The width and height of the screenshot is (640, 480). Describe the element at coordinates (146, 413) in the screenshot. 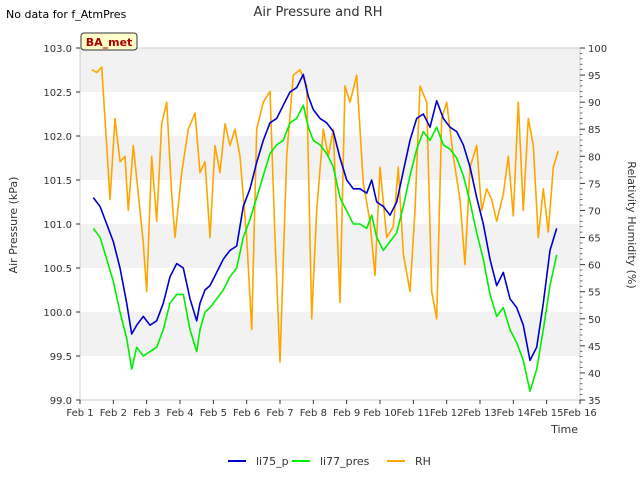

I see `x-tick-label: Feb 3` at that location.